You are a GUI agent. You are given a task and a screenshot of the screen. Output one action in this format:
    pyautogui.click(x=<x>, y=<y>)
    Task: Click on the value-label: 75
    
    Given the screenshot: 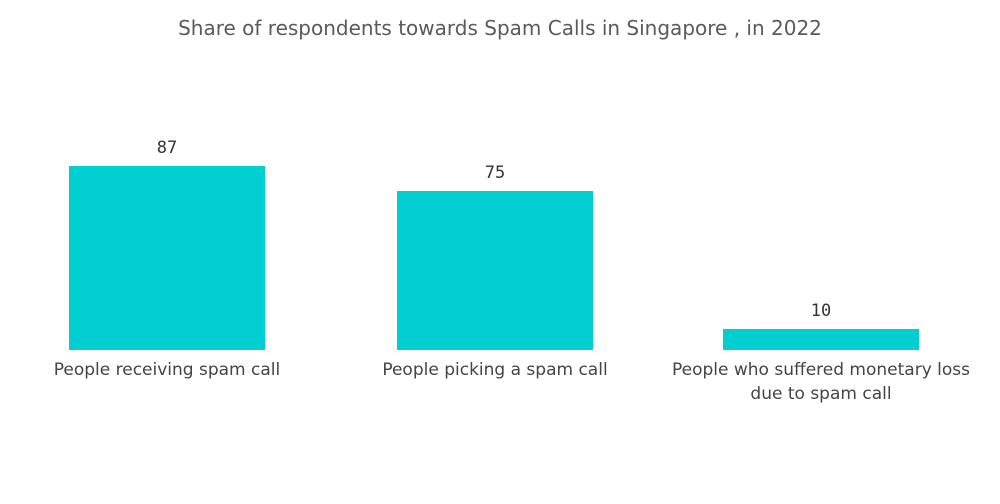 What is the action you would take?
    pyautogui.click(x=495, y=173)
    